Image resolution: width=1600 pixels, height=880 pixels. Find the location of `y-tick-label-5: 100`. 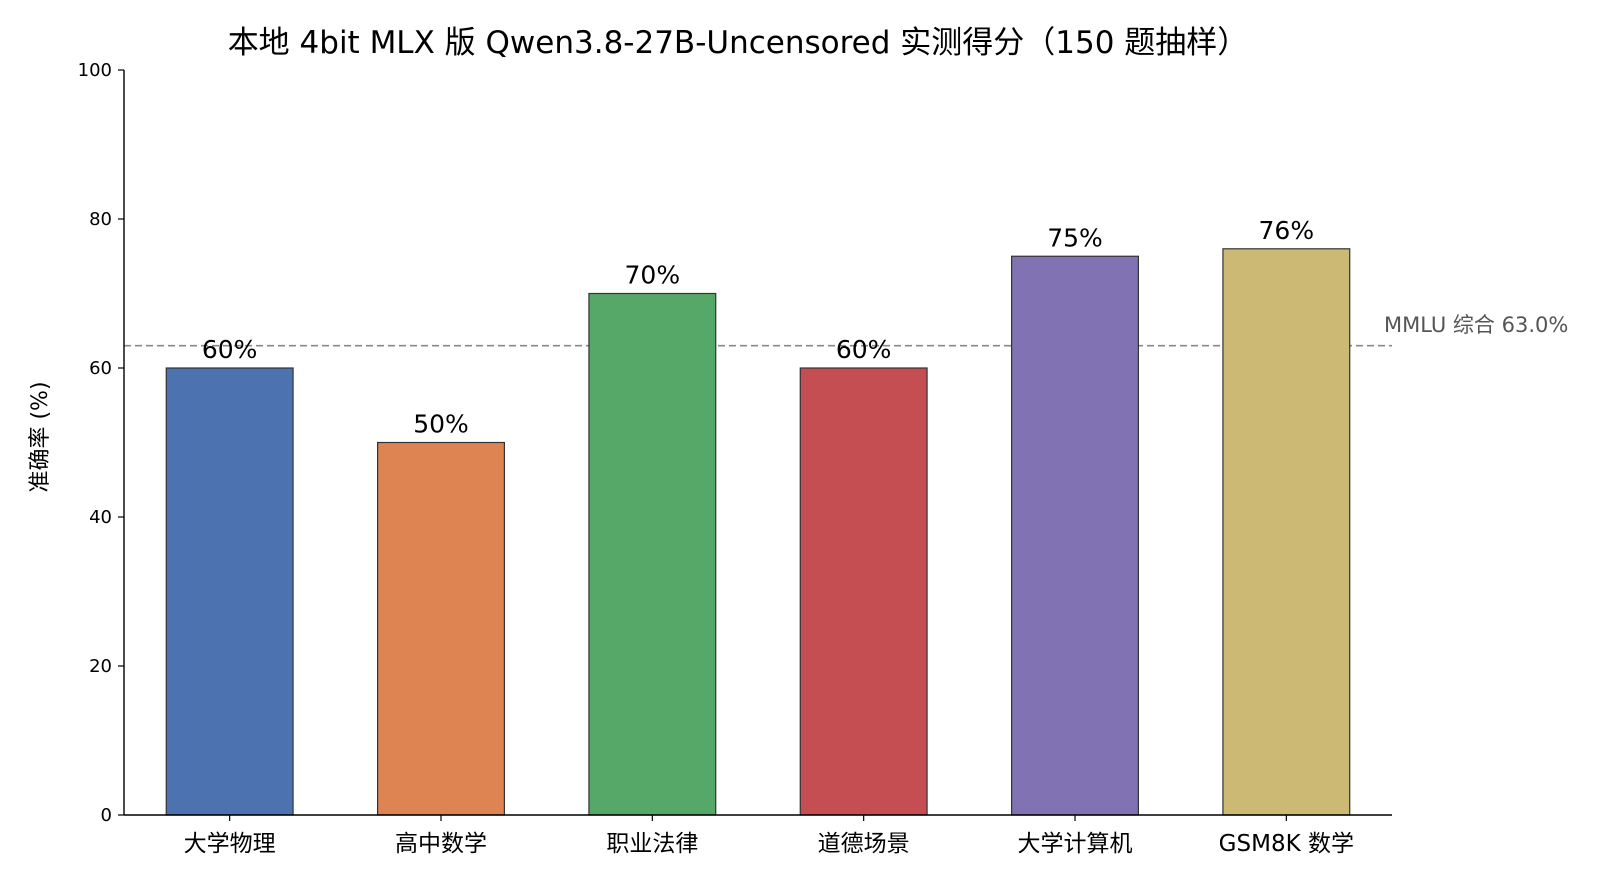

y-tick-label-5: 100 is located at coordinates (95, 70).